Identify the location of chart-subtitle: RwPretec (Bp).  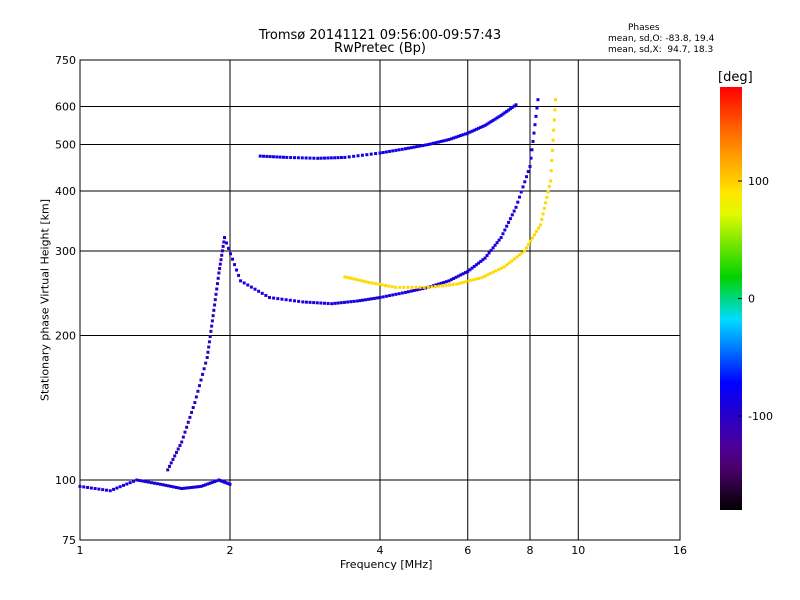
(380, 48).